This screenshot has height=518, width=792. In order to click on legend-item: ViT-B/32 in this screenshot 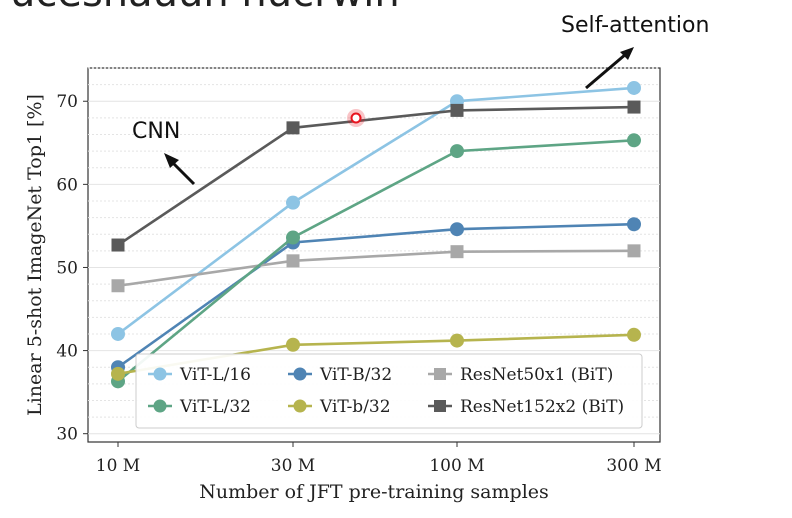, I will do `click(340, 375)`.